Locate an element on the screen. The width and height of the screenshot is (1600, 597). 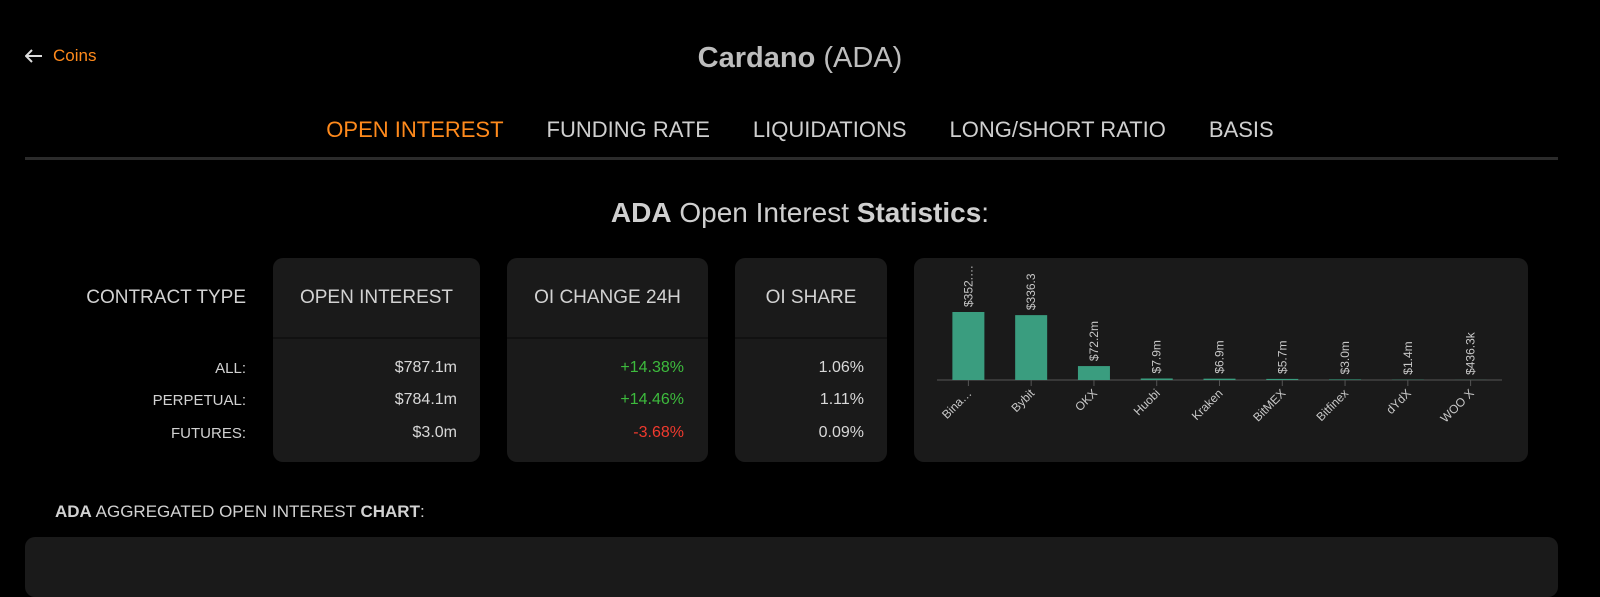
table-header: OI CHANGE 24H is located at coordinates (607, 298).